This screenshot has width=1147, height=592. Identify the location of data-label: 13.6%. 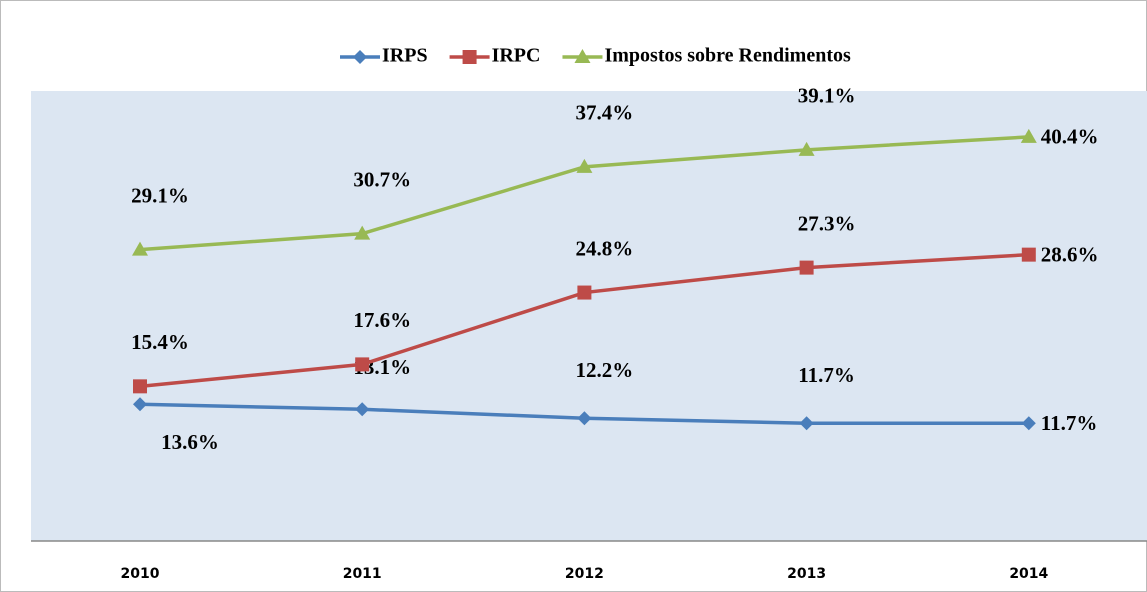
(190, 442).